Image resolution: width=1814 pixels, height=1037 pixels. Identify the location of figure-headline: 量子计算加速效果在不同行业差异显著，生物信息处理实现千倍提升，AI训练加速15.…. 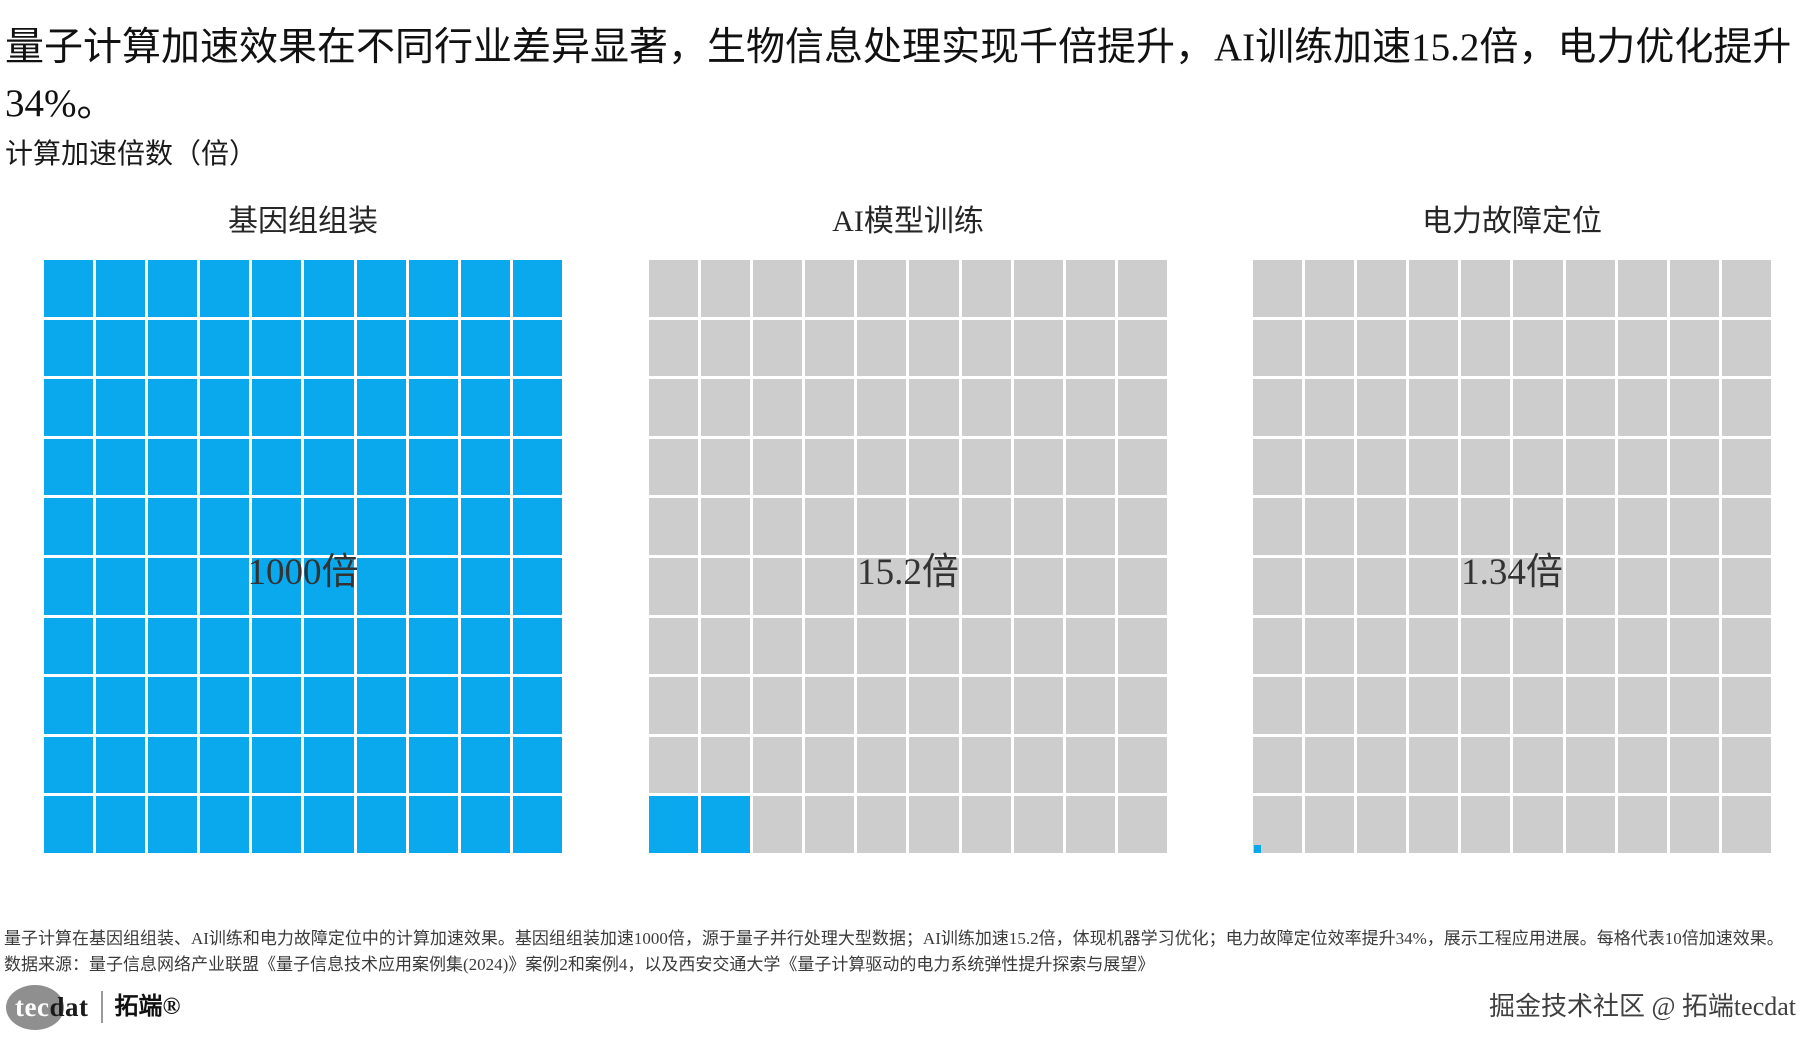
(898, 76).